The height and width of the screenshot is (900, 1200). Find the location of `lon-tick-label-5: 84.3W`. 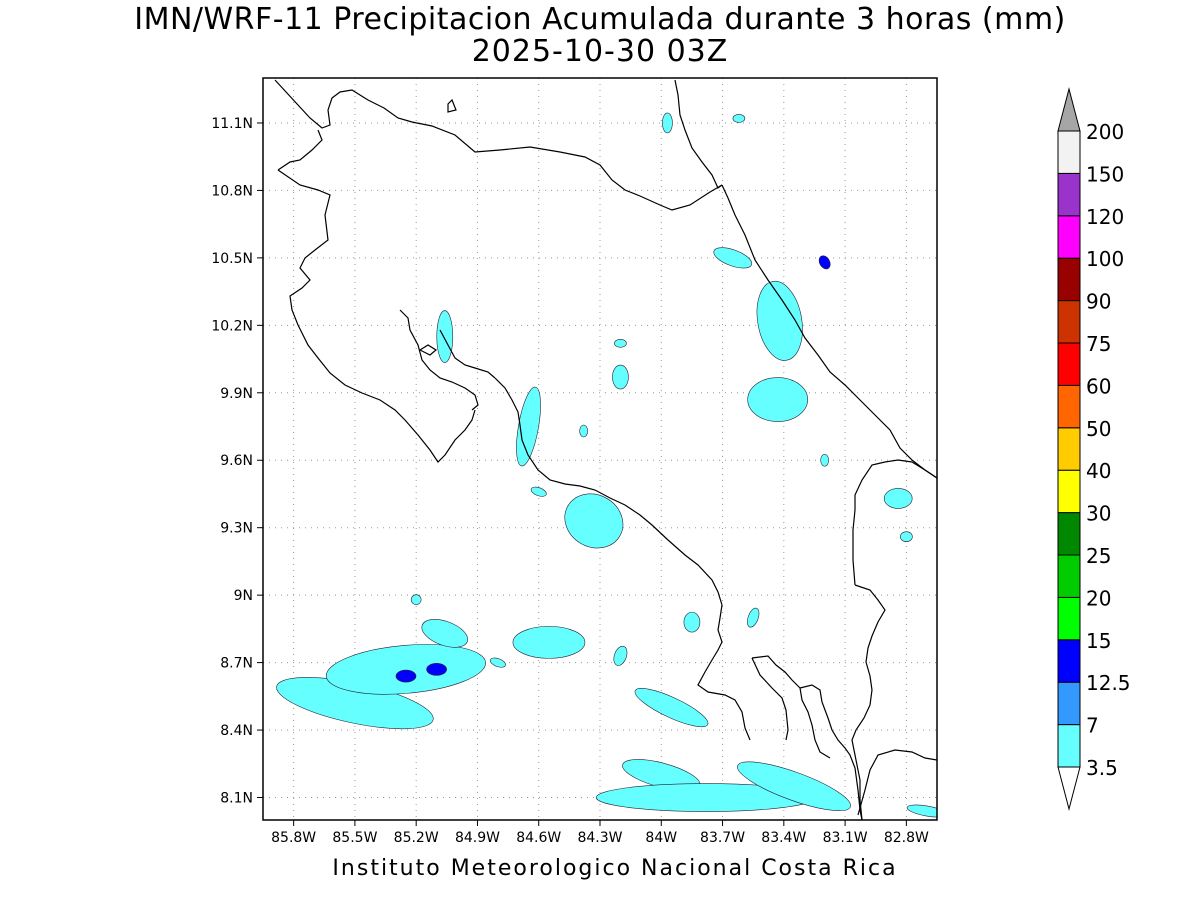

lon-tick-label-5: 84.3W is located at coordinates (599, 838).